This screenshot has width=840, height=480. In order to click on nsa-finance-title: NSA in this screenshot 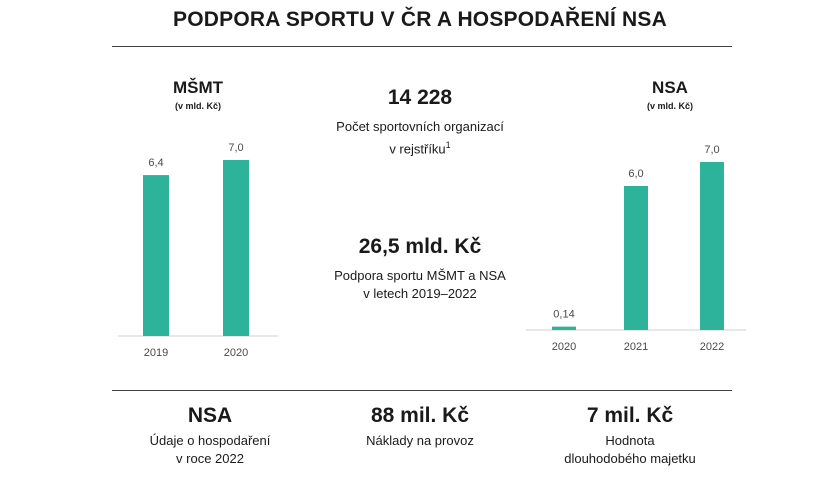, I will do `click(210, 415)`.